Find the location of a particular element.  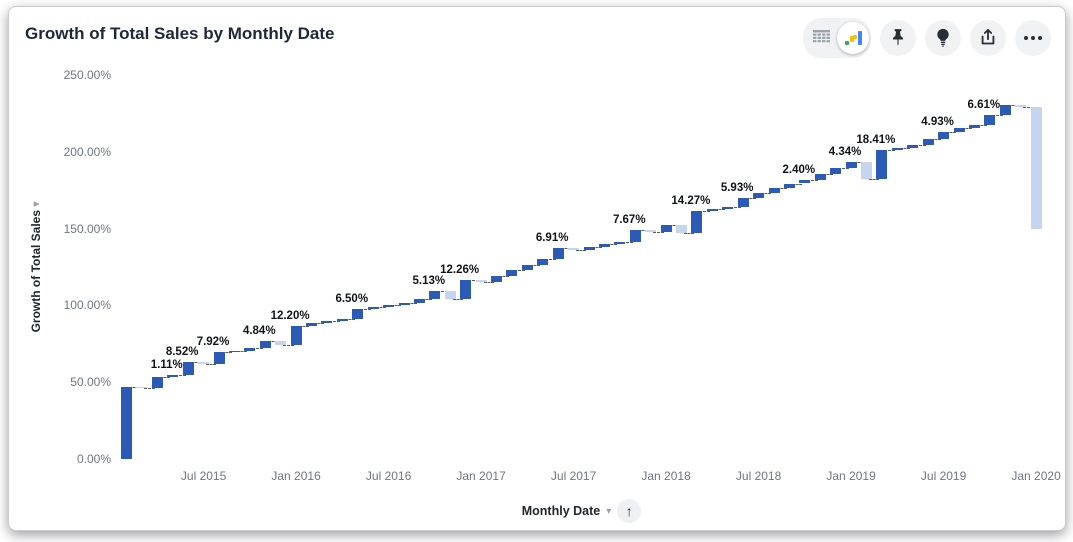

more-icon is located at coordinates (1033, 38).